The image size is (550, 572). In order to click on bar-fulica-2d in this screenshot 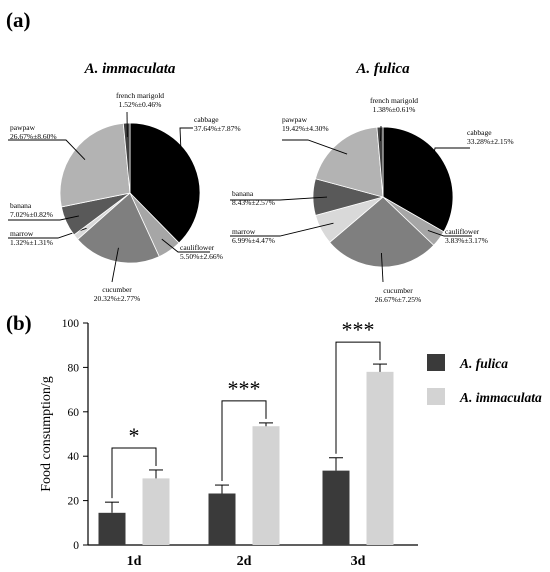, I will do `click(222, 519)`.